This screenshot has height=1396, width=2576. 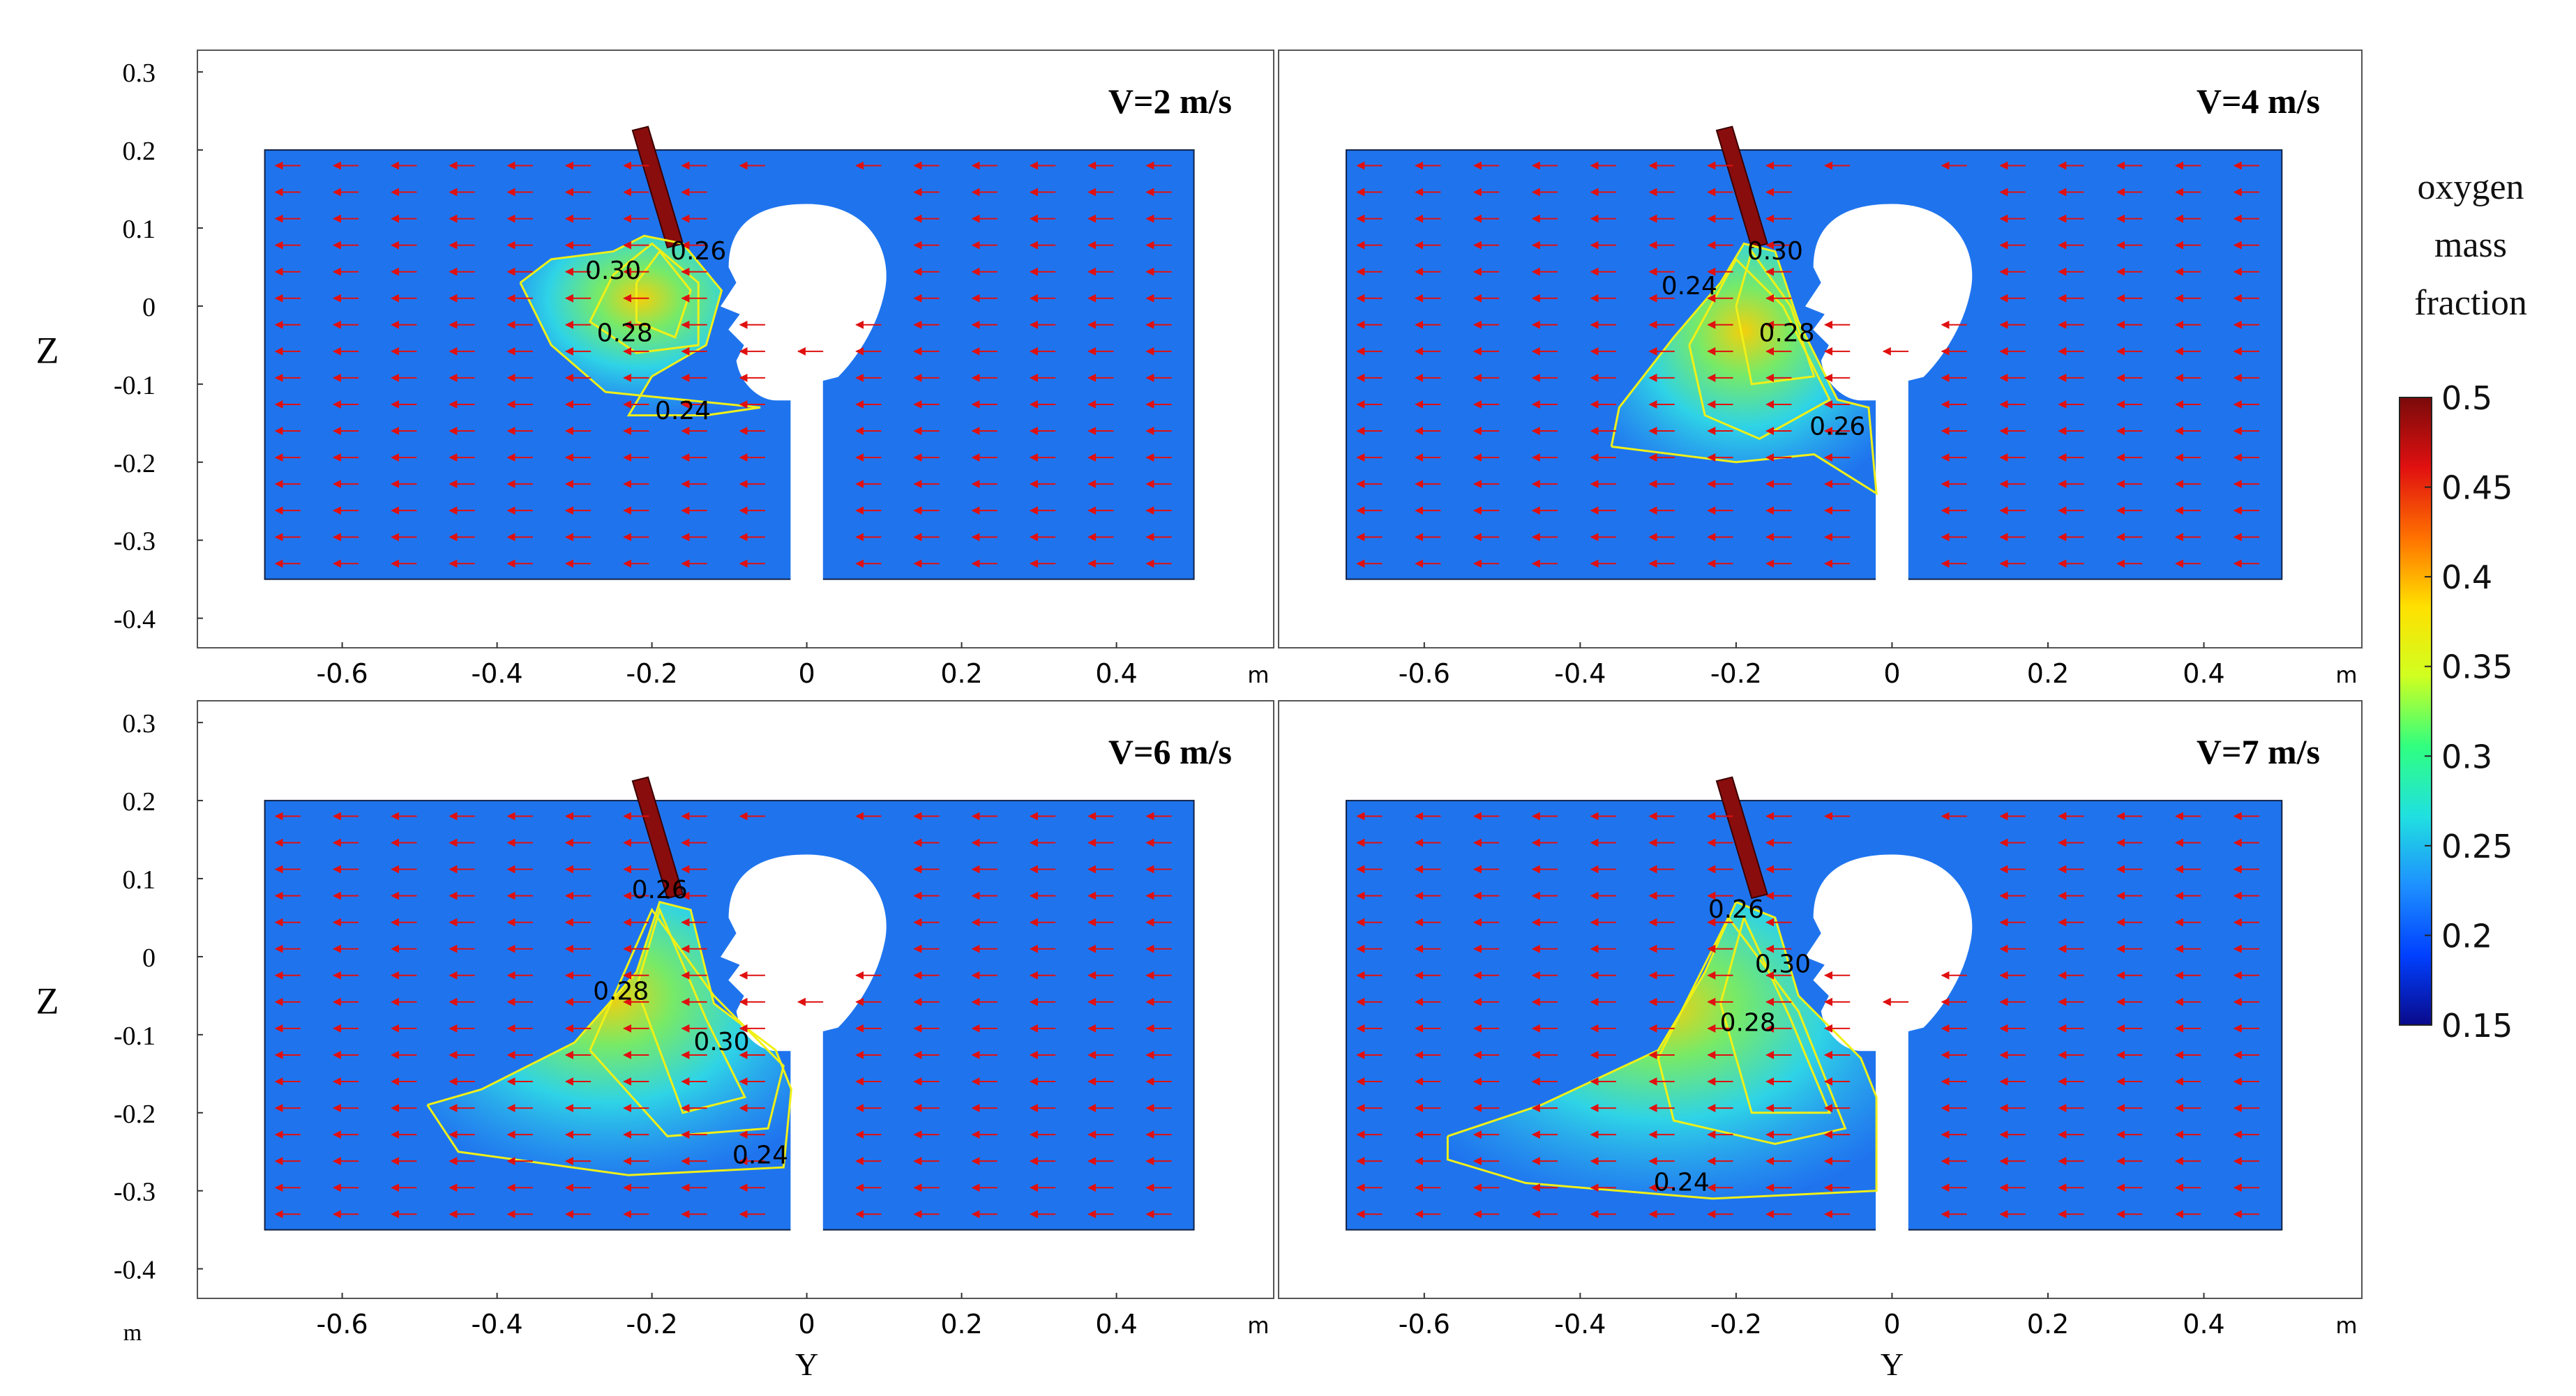 I want to click on colorbar-title-line2: mass, so click(x=2470, y=245).